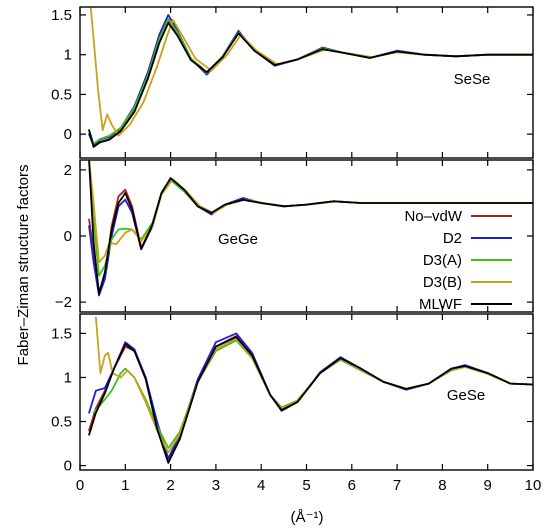  Describe the element at coordinates (125, 485) in the screenshot. I see `x-tick-label: 1` at that location.